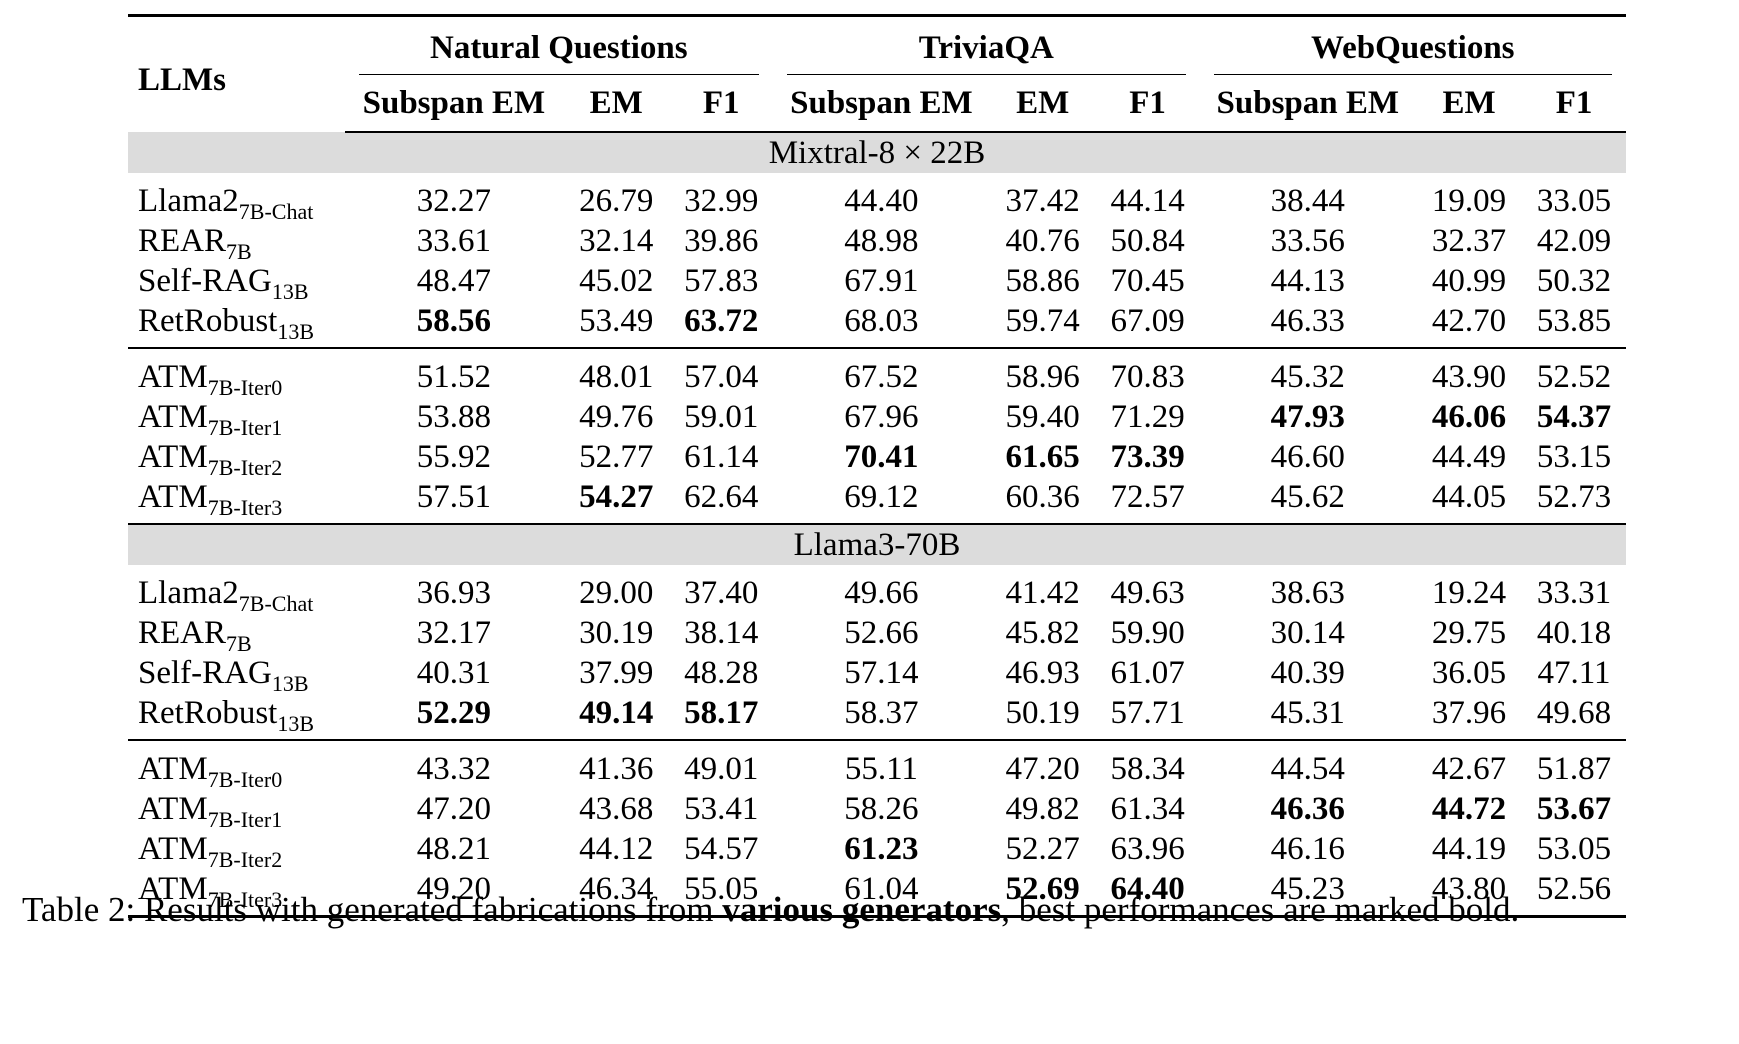 Image resolution: width=1739 pixels, height=1044 pixels. Describe the element at coordinates (276, 603) in the screenshot. I see `llm-size-subscript: 7B-Chat` at that location.